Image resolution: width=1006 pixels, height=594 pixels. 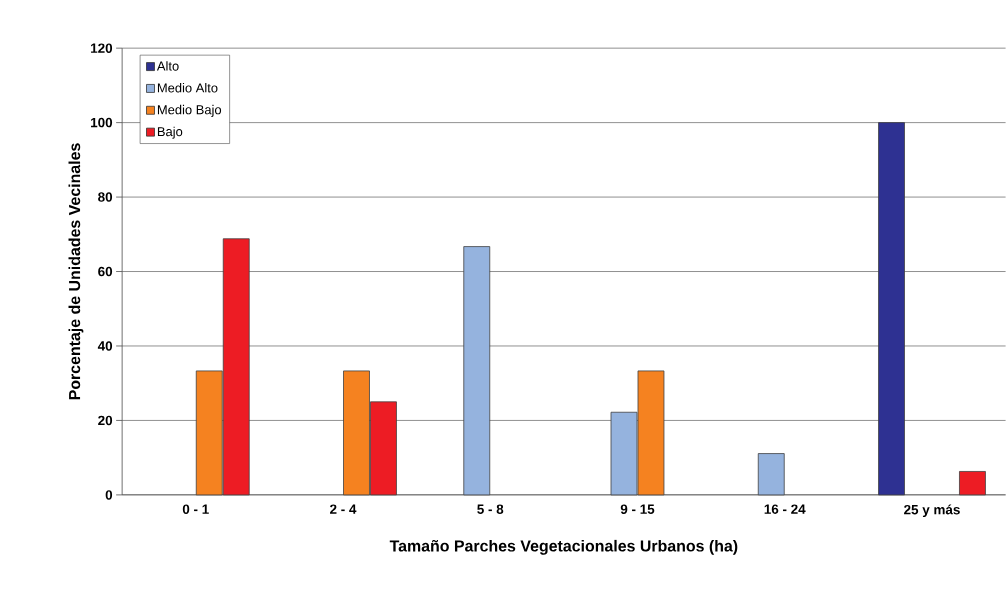 I want to click on legend-label: Bajo, so click(x=170, y=132).